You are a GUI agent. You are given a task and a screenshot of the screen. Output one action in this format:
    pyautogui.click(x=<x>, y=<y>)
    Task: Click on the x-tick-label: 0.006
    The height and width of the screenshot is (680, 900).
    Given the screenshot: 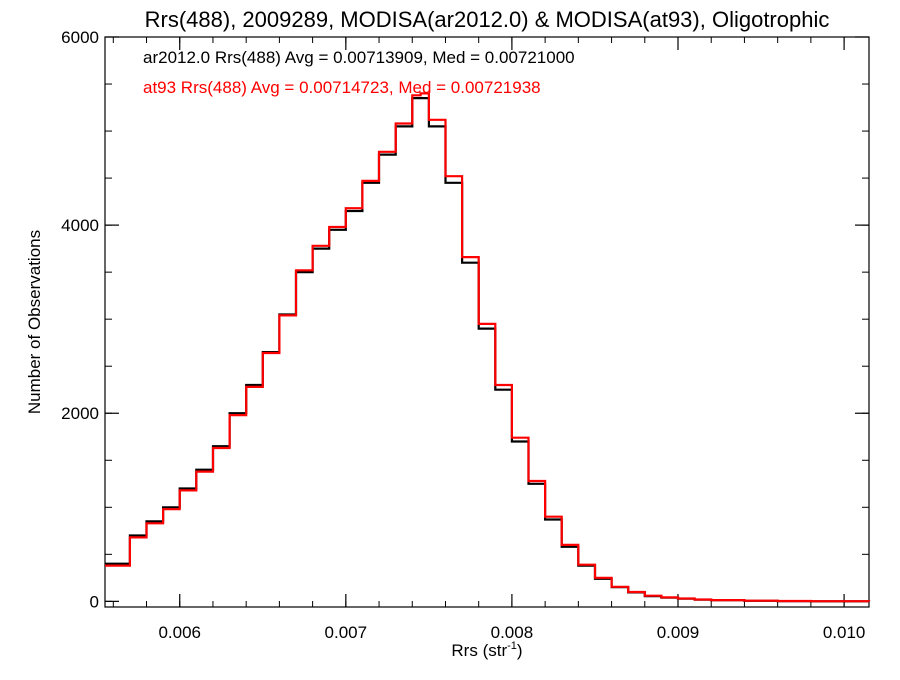 What is the action you would take?
    pyautogui.click(x=179, y=632)
    